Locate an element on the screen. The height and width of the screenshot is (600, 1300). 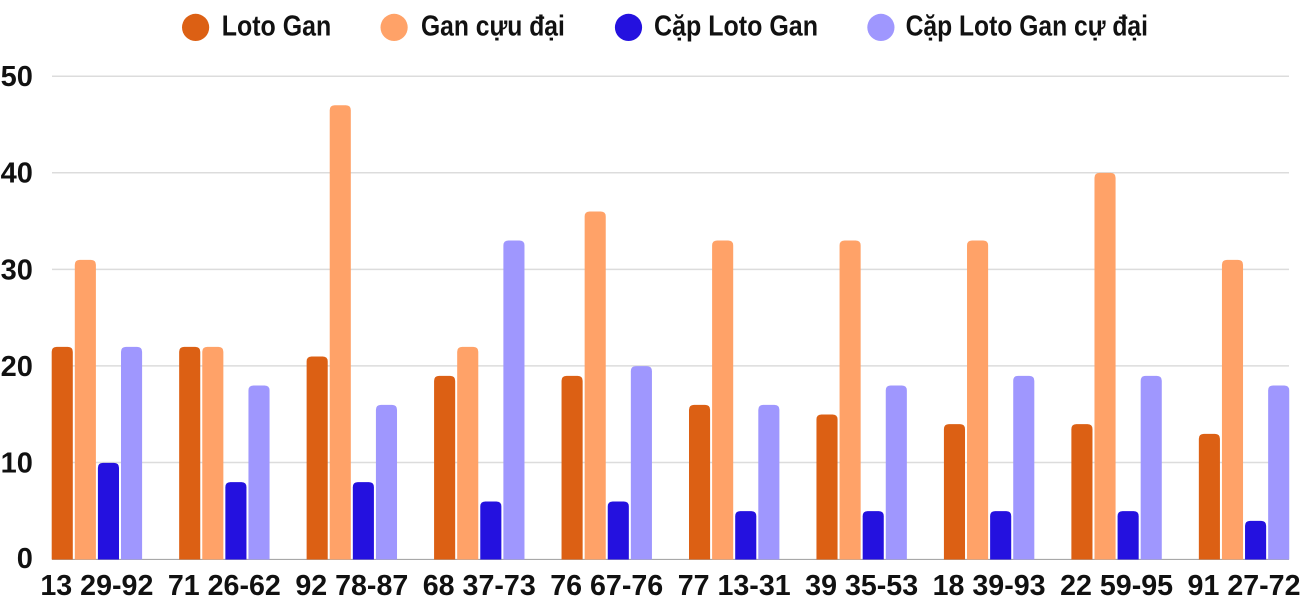
svg-text: Gan cựu đại is located at coordinates (493, 27).